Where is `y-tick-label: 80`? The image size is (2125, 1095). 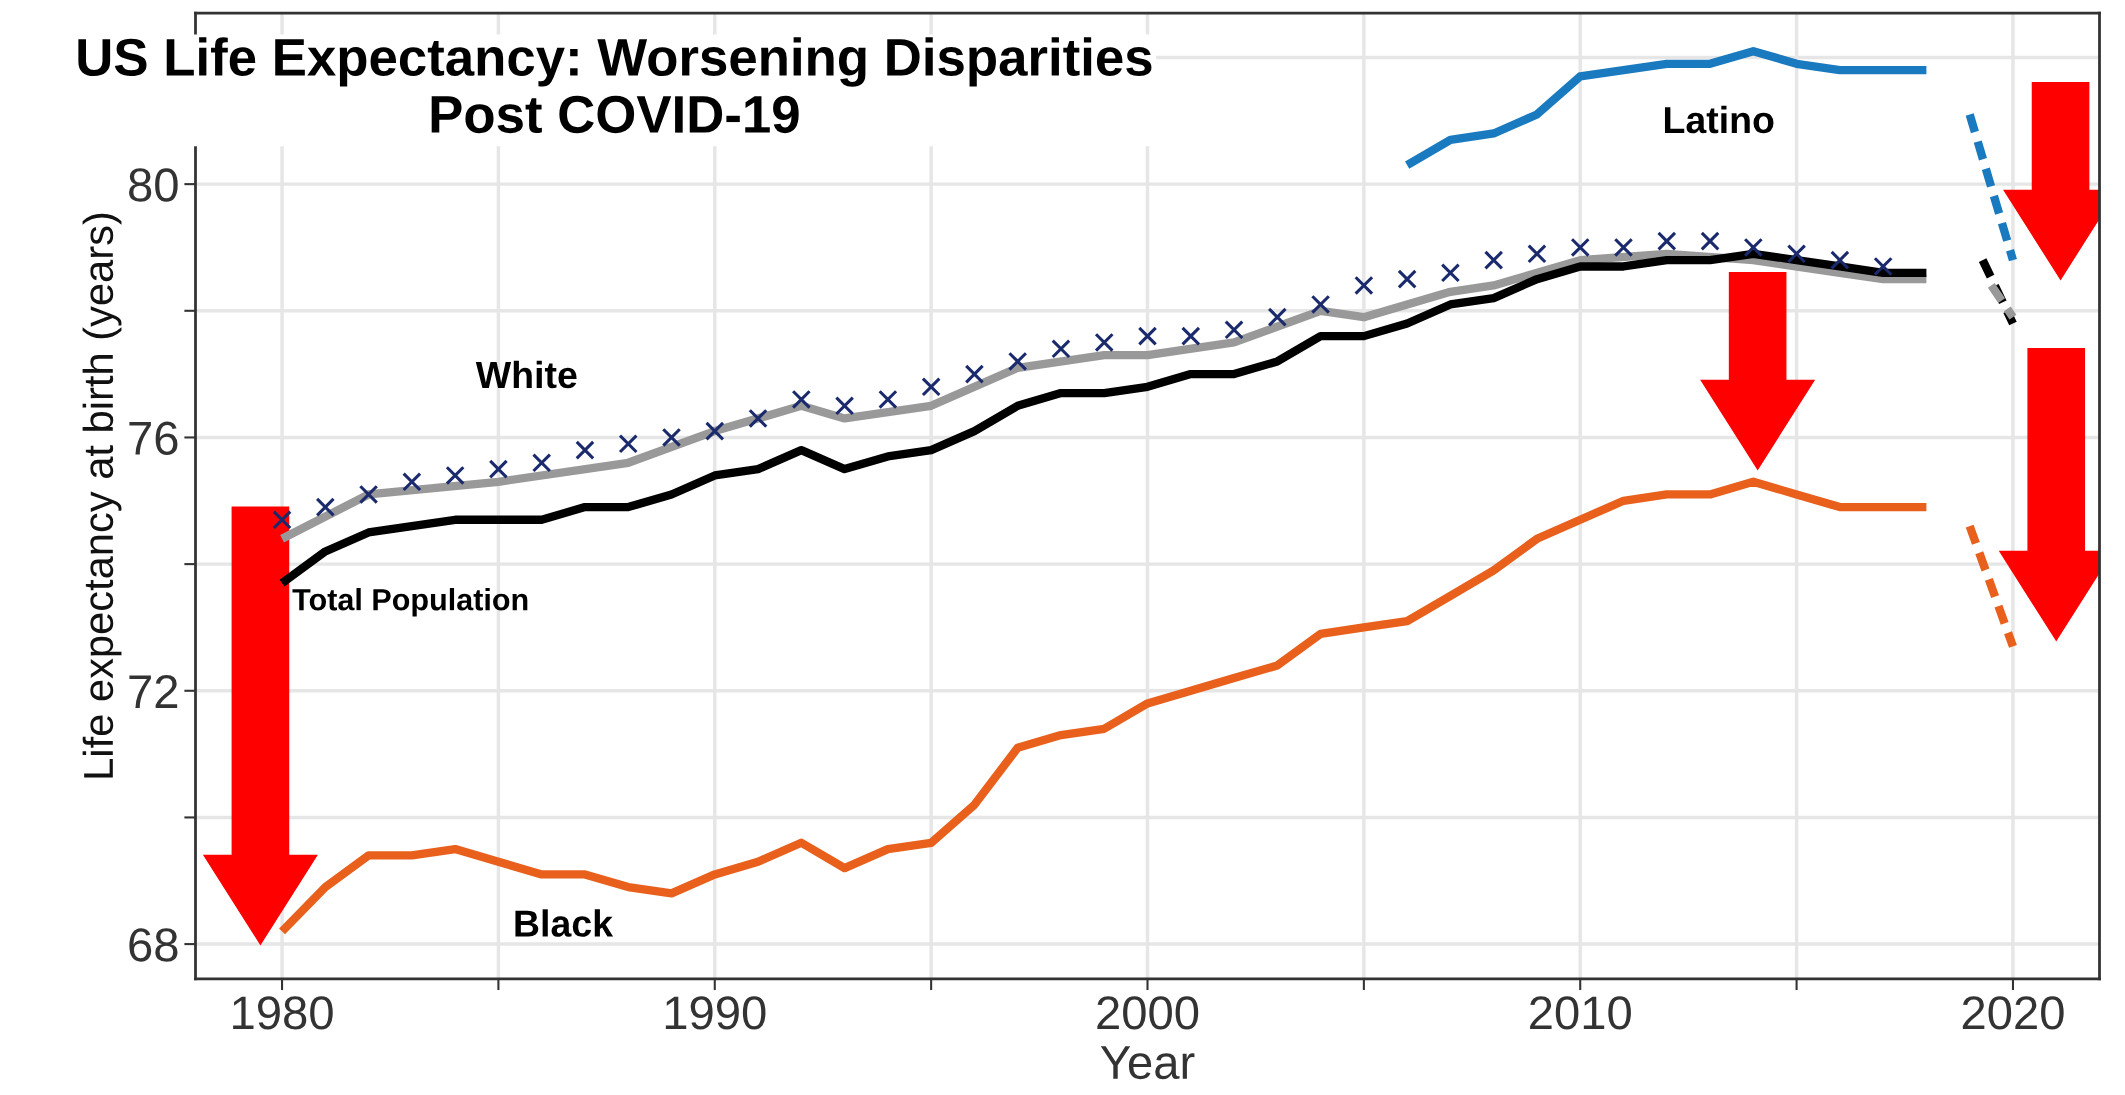
y-tick-label: 80 is located at coordinates (153, 185).